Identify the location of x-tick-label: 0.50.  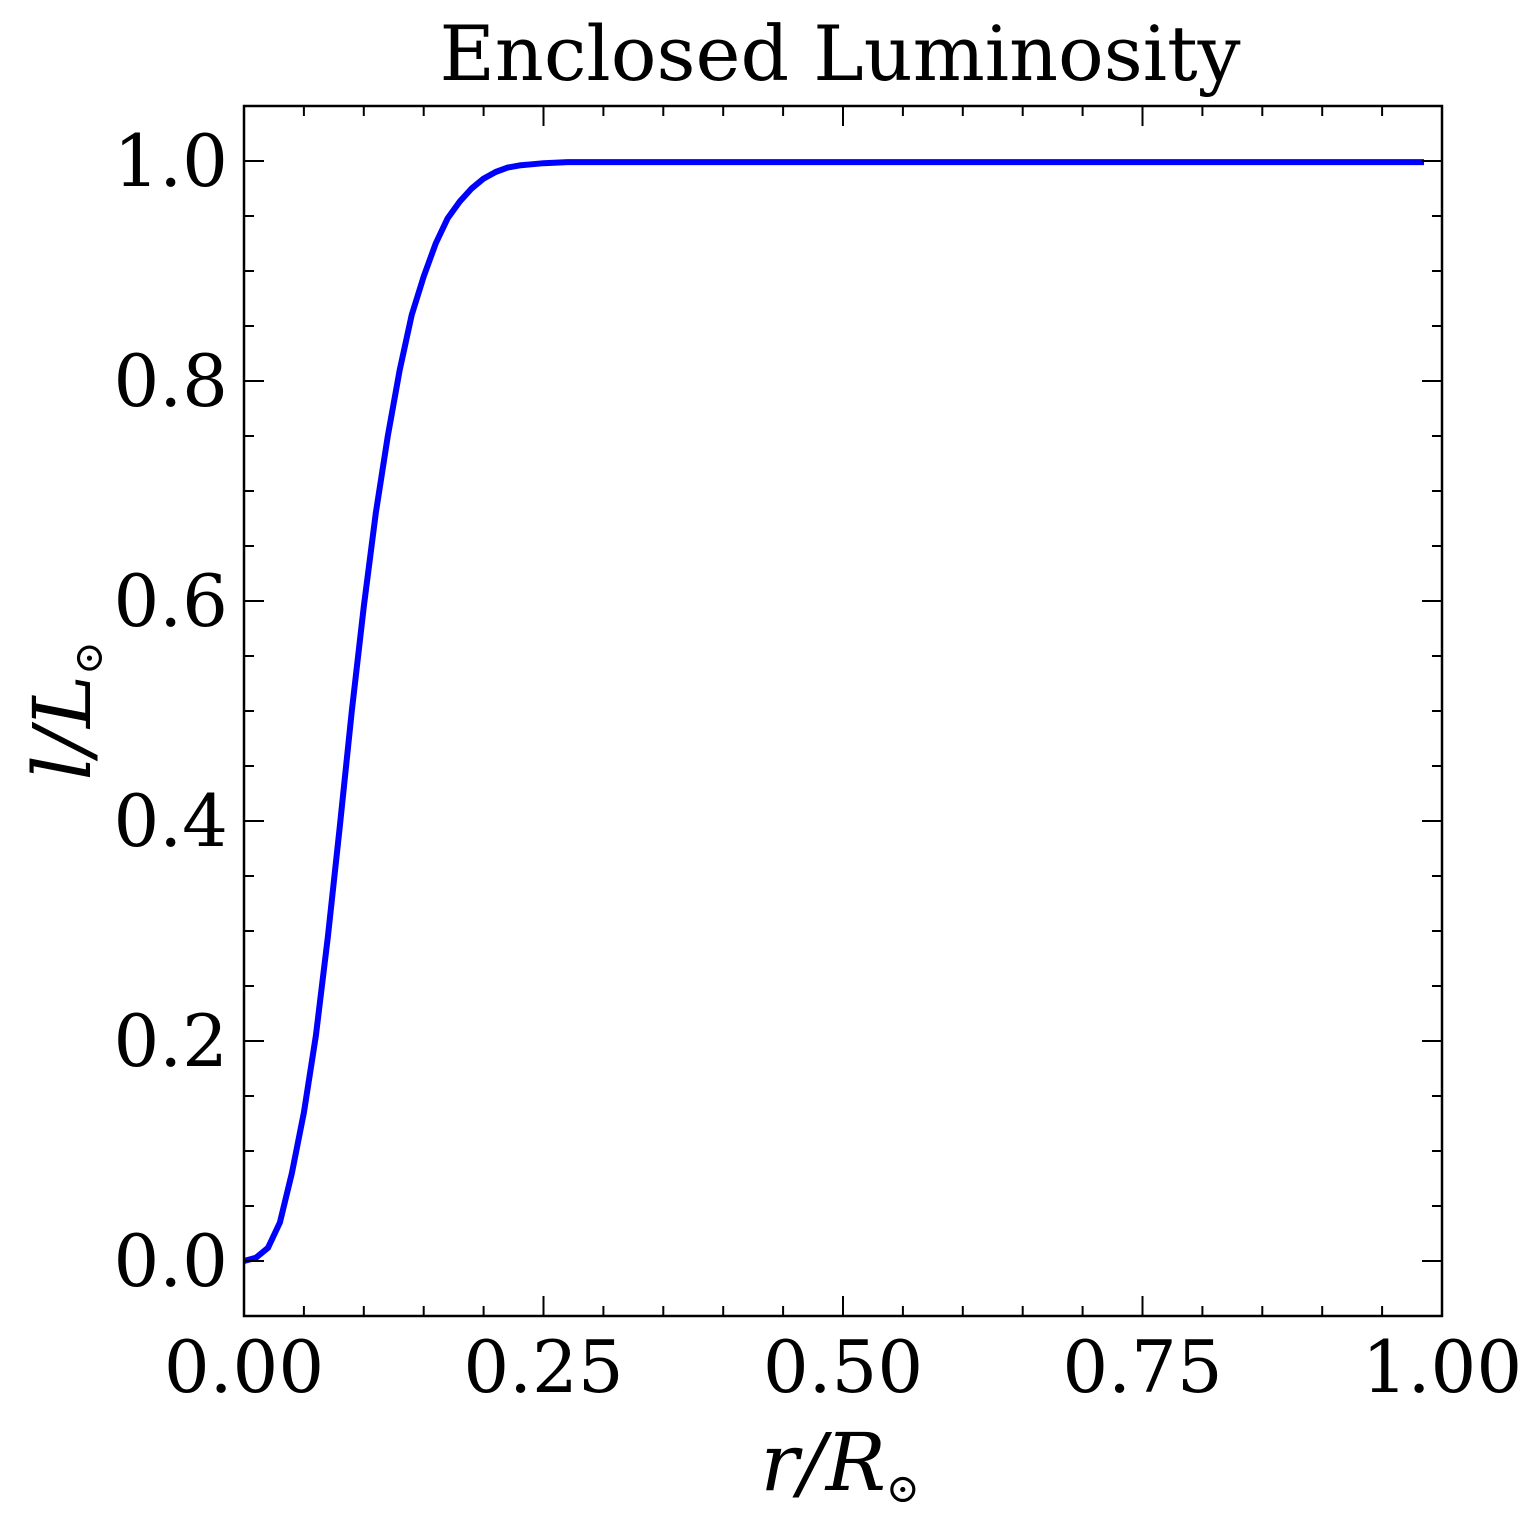
(843, 1367).